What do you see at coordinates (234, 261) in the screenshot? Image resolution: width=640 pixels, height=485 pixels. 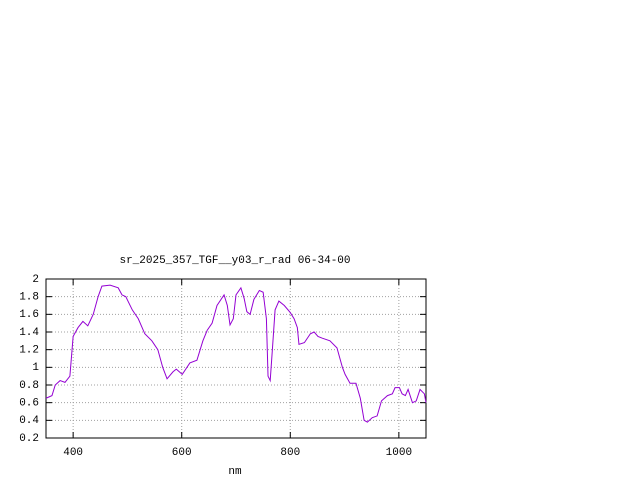 I see `chart-title: sr_2025_357_TGF__y03_r_rad 06-34-00` at bounding box center [234, 261].